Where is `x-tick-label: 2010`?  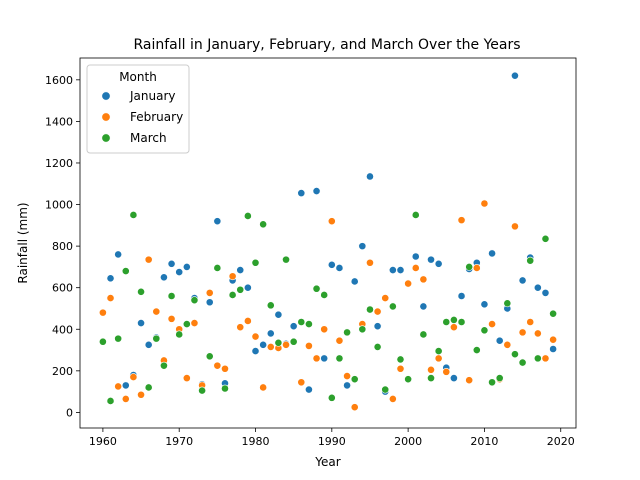 x-tick-label: 2010 is located at coordinates (484, 441).